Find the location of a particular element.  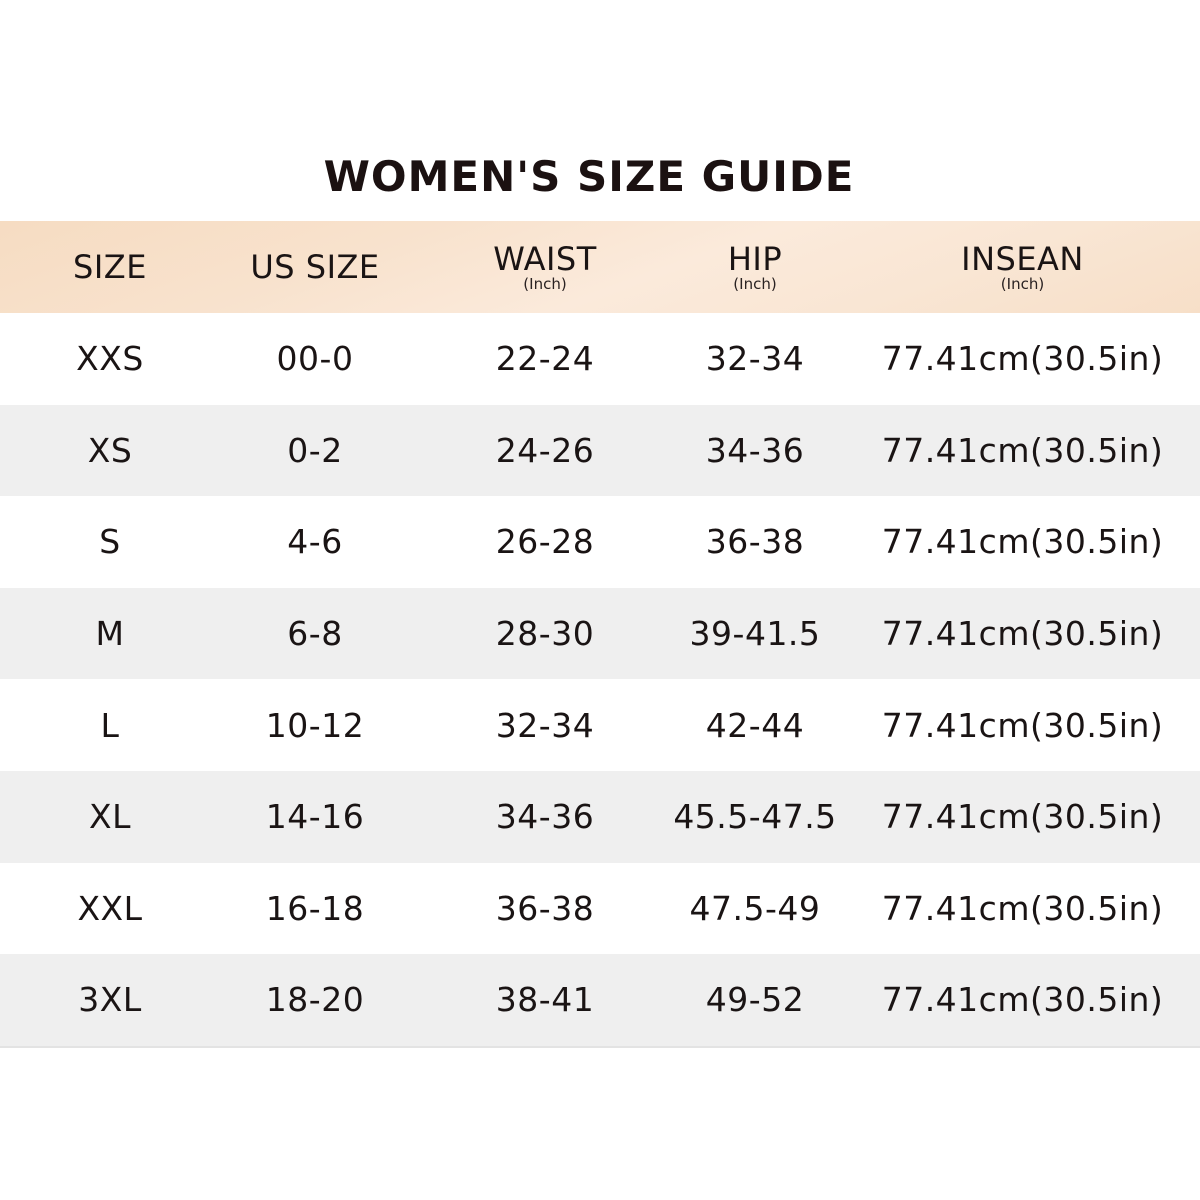

cell-hip: 36-38 is located at coordinates (755, 542).